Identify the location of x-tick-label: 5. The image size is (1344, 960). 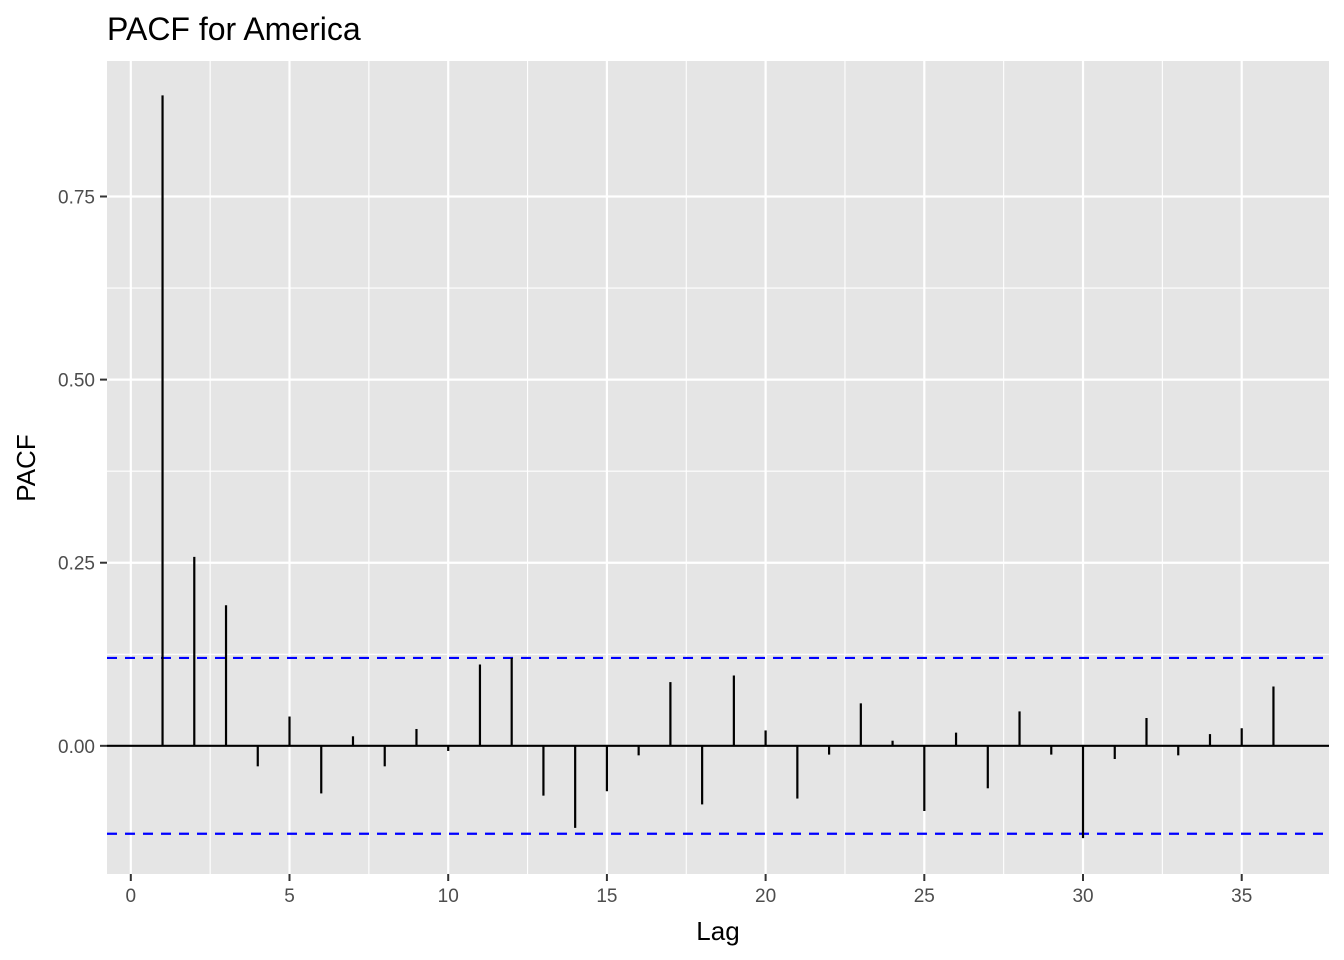
(289, 896).